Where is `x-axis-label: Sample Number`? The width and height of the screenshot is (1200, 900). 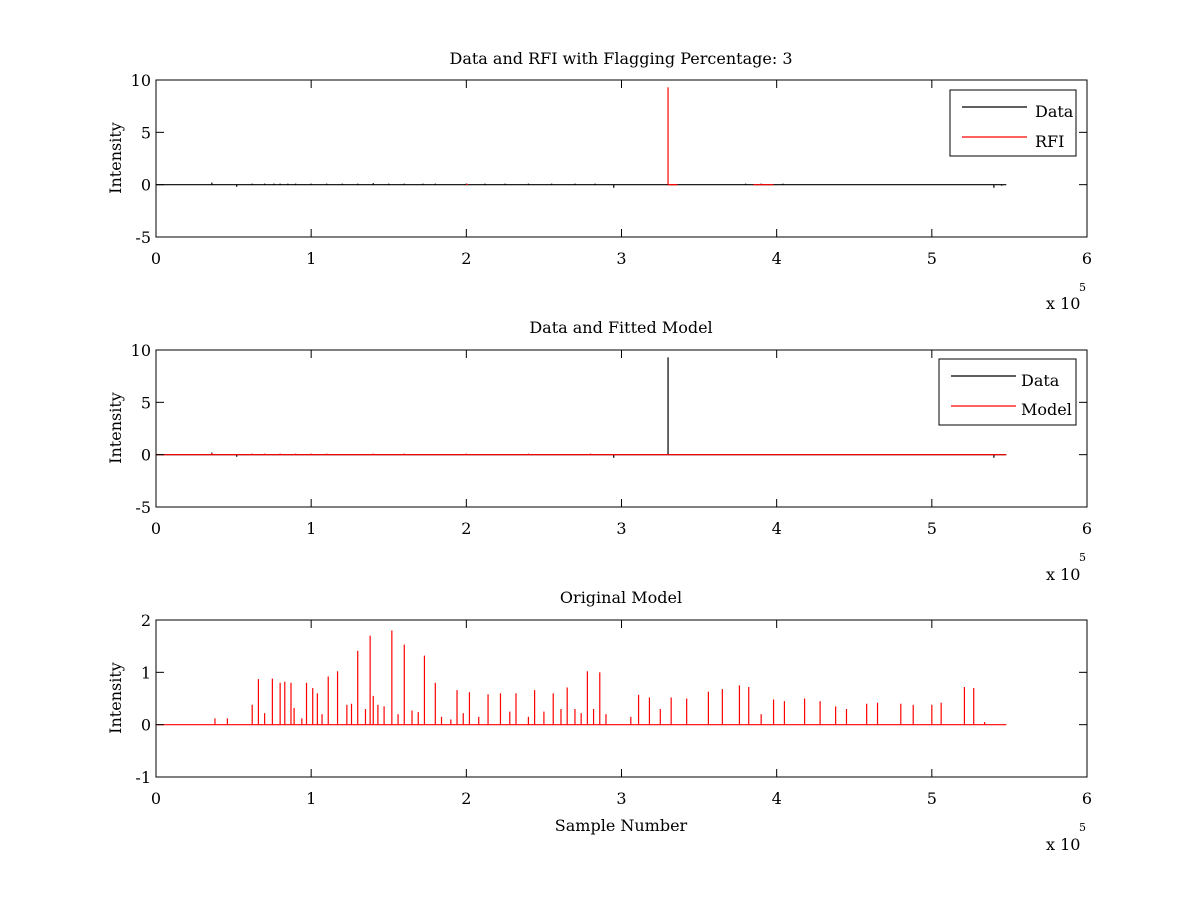
x-axis-label: Sample Number is located at coordinates (621, 825).